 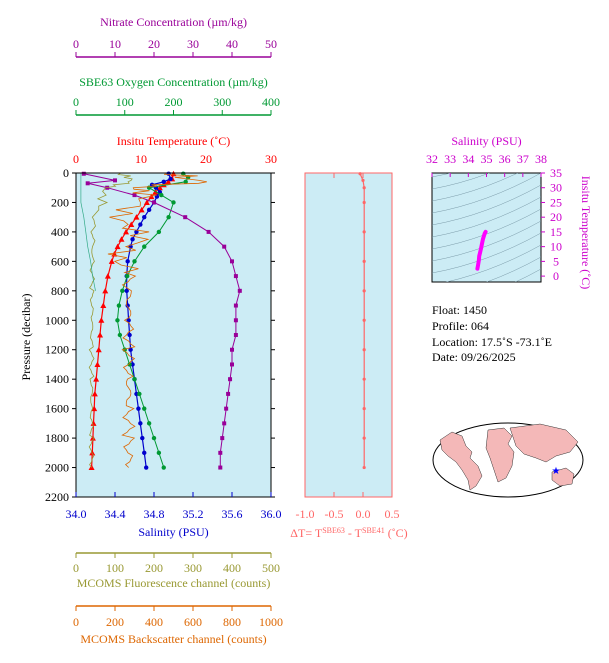 I want to click on ts-salinity-tick-label: 37, so click(x=523, y=159).